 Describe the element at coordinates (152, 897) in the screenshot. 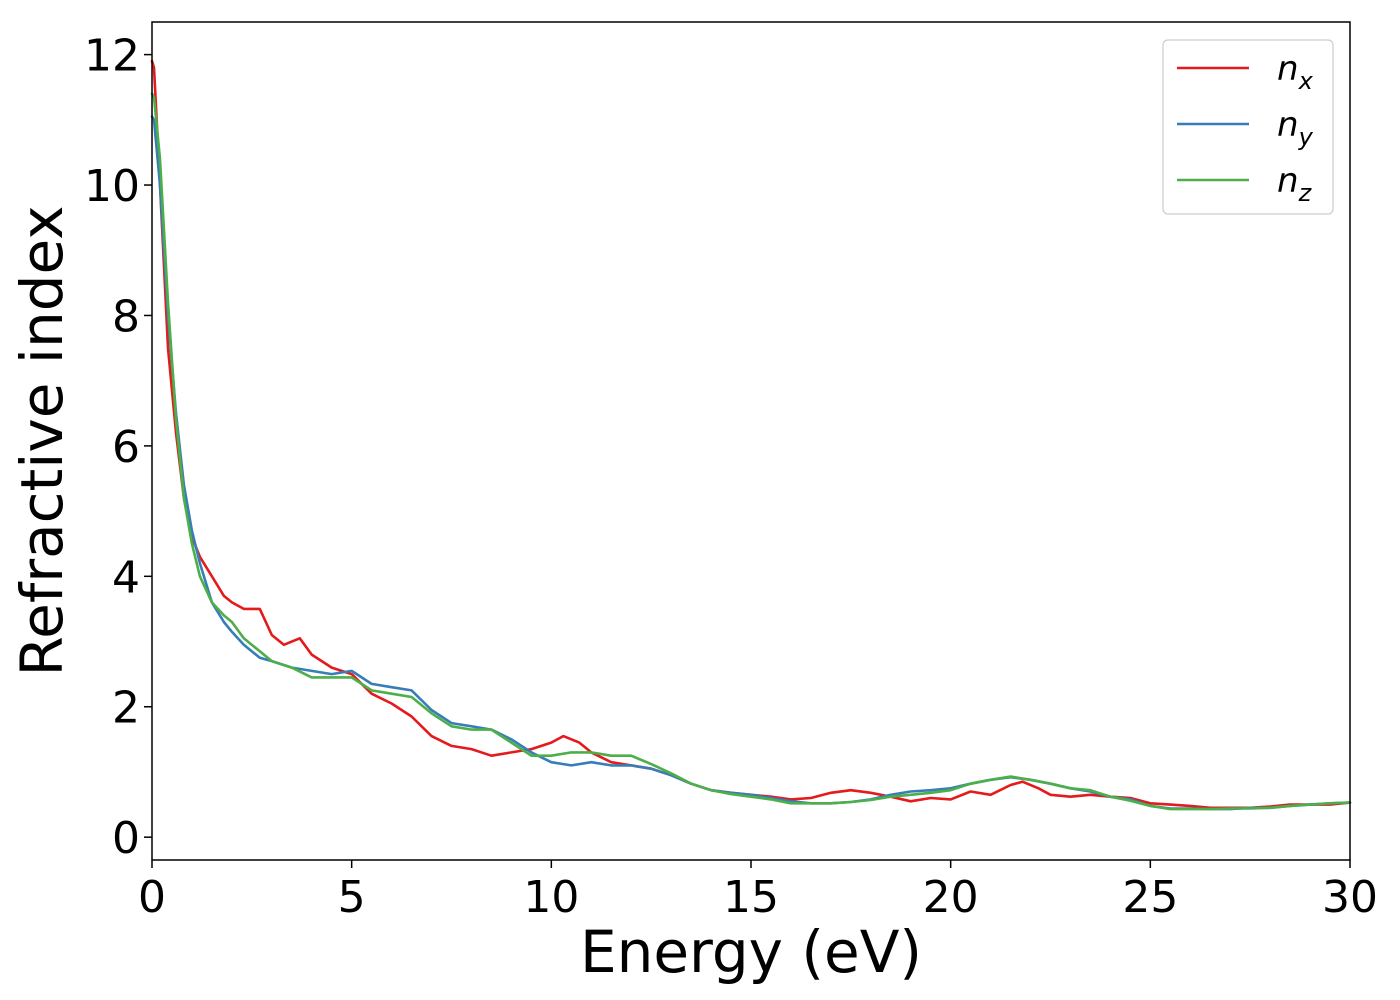

I see `x-tick-label: 0` at that location.